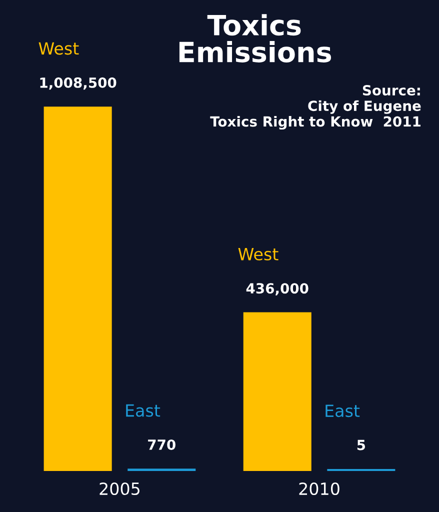 The image size is (439, 512). Describe the element at coordinates (361, 445) in the screenshot. I see `data-label: 5` at that location.